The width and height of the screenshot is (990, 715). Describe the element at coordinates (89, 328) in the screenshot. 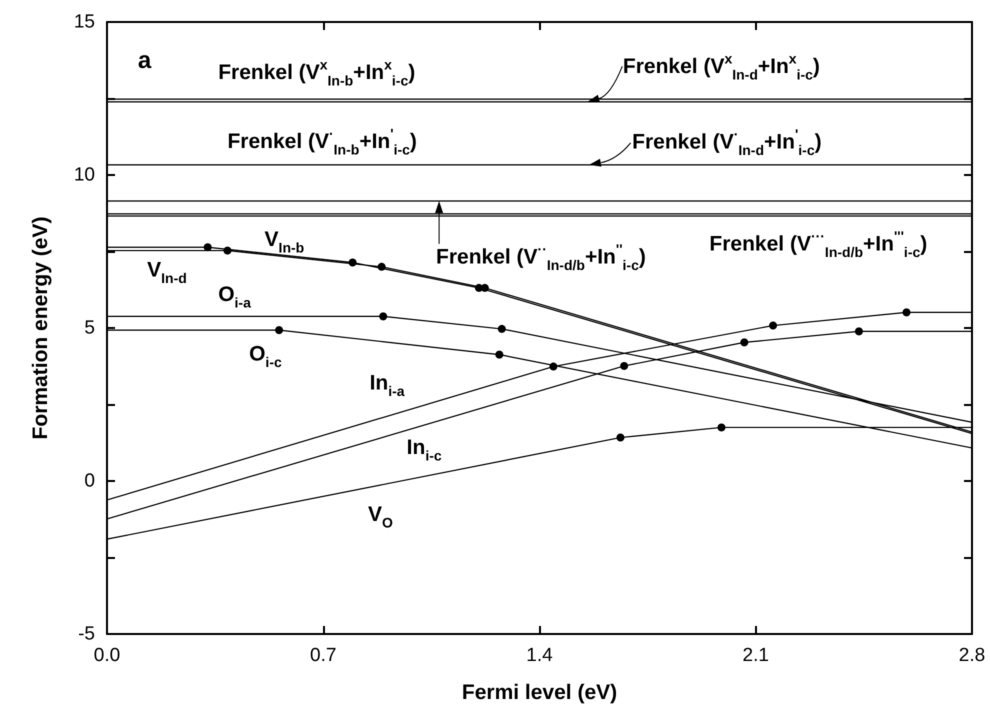

I see `y-tick-label: 5` at that location.